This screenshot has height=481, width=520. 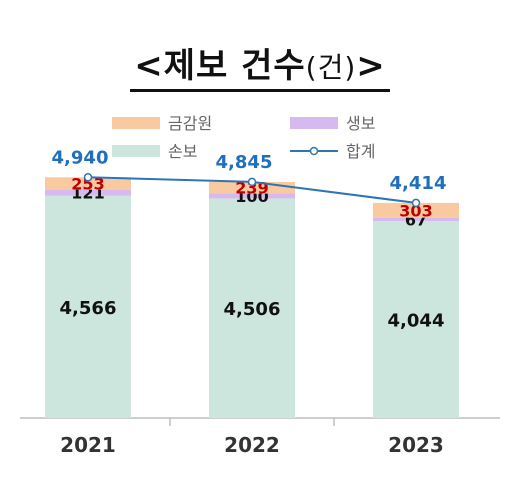 I want to click on bar-nonlife-2022, so click(x=252, y=308).